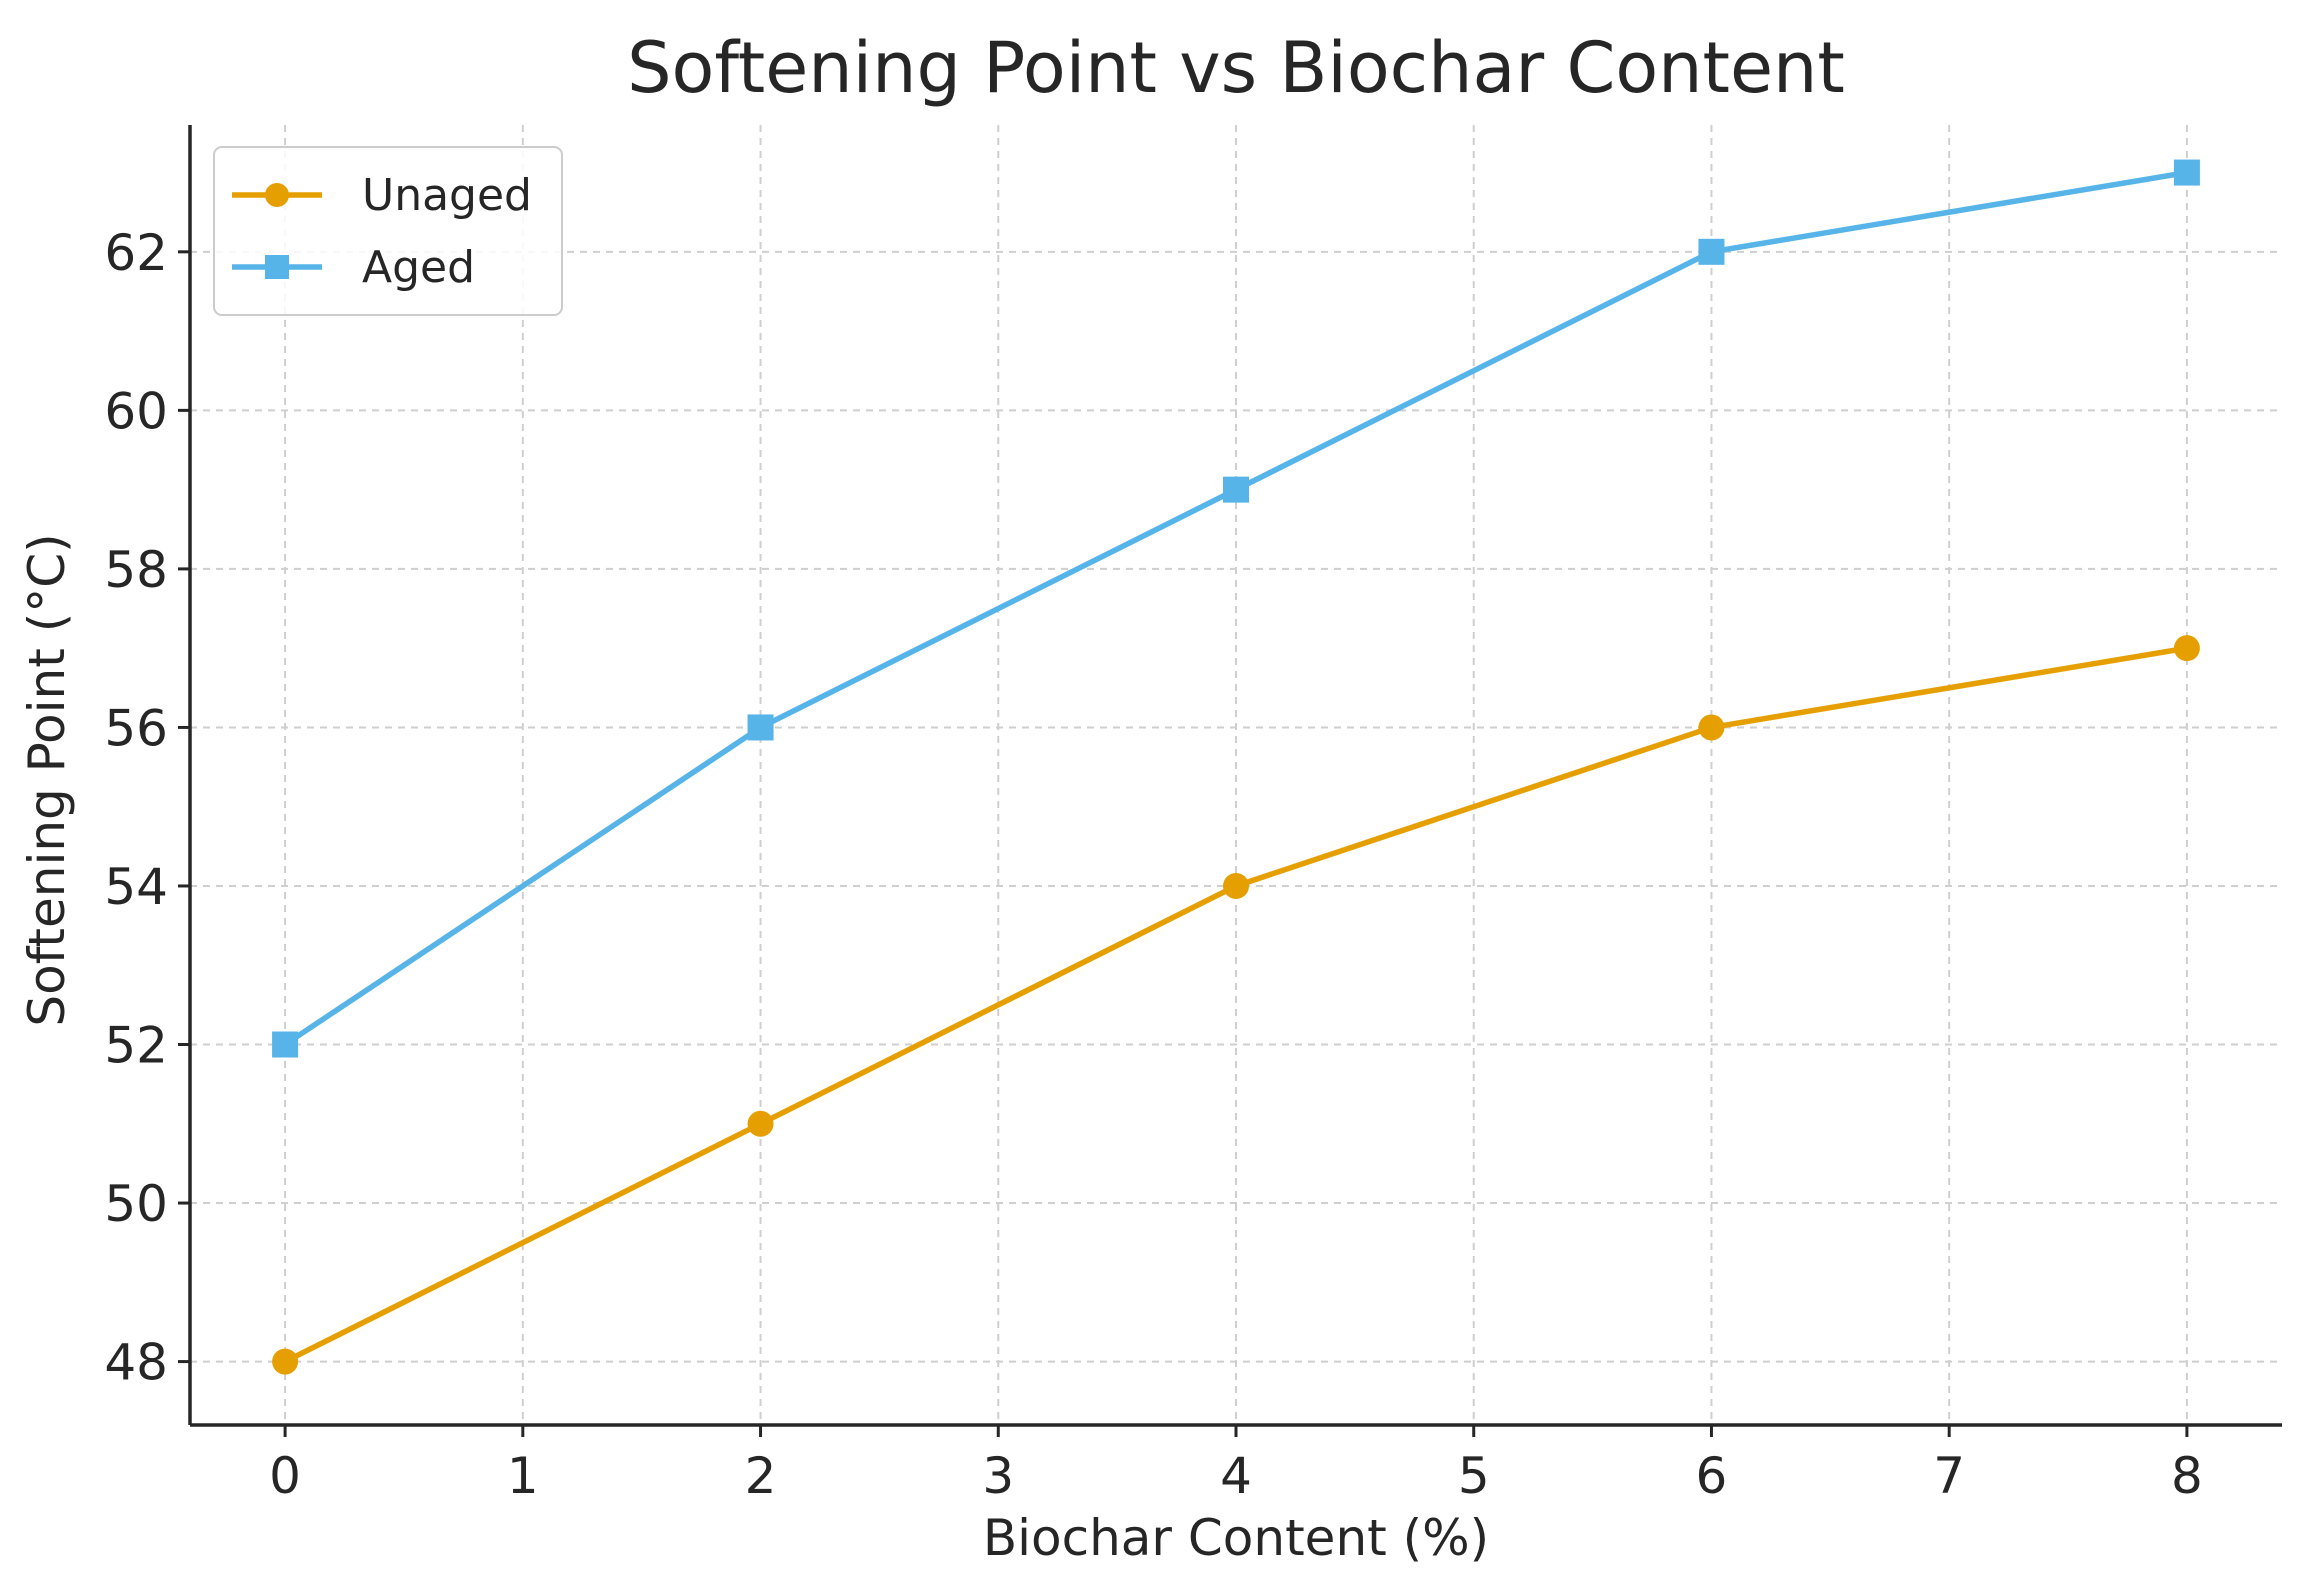 The width and height of the screenshot is (2304, 1590). What do you see at coordinates (277, 195) in the screenshot?
I see `legend-marker-unaged` at bounding box center [277, 195].